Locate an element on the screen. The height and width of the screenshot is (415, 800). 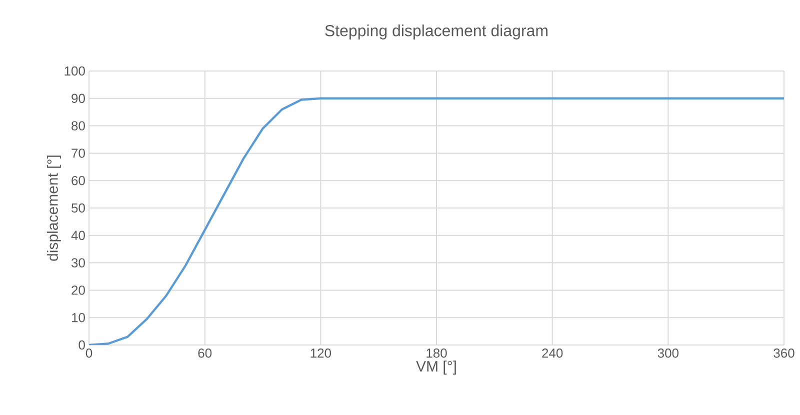
x-tick-label: 60 is located at coordinates (205, 353).